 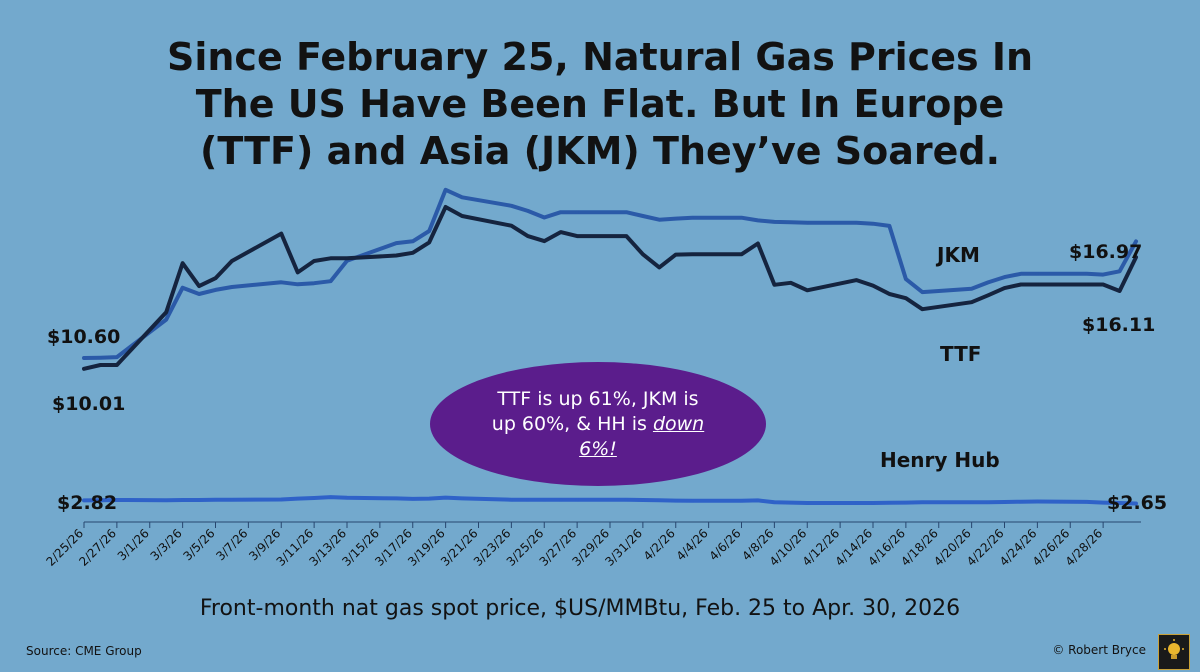 I want to click on ttf-start-value: $10.01, so click(x=88, y=404).